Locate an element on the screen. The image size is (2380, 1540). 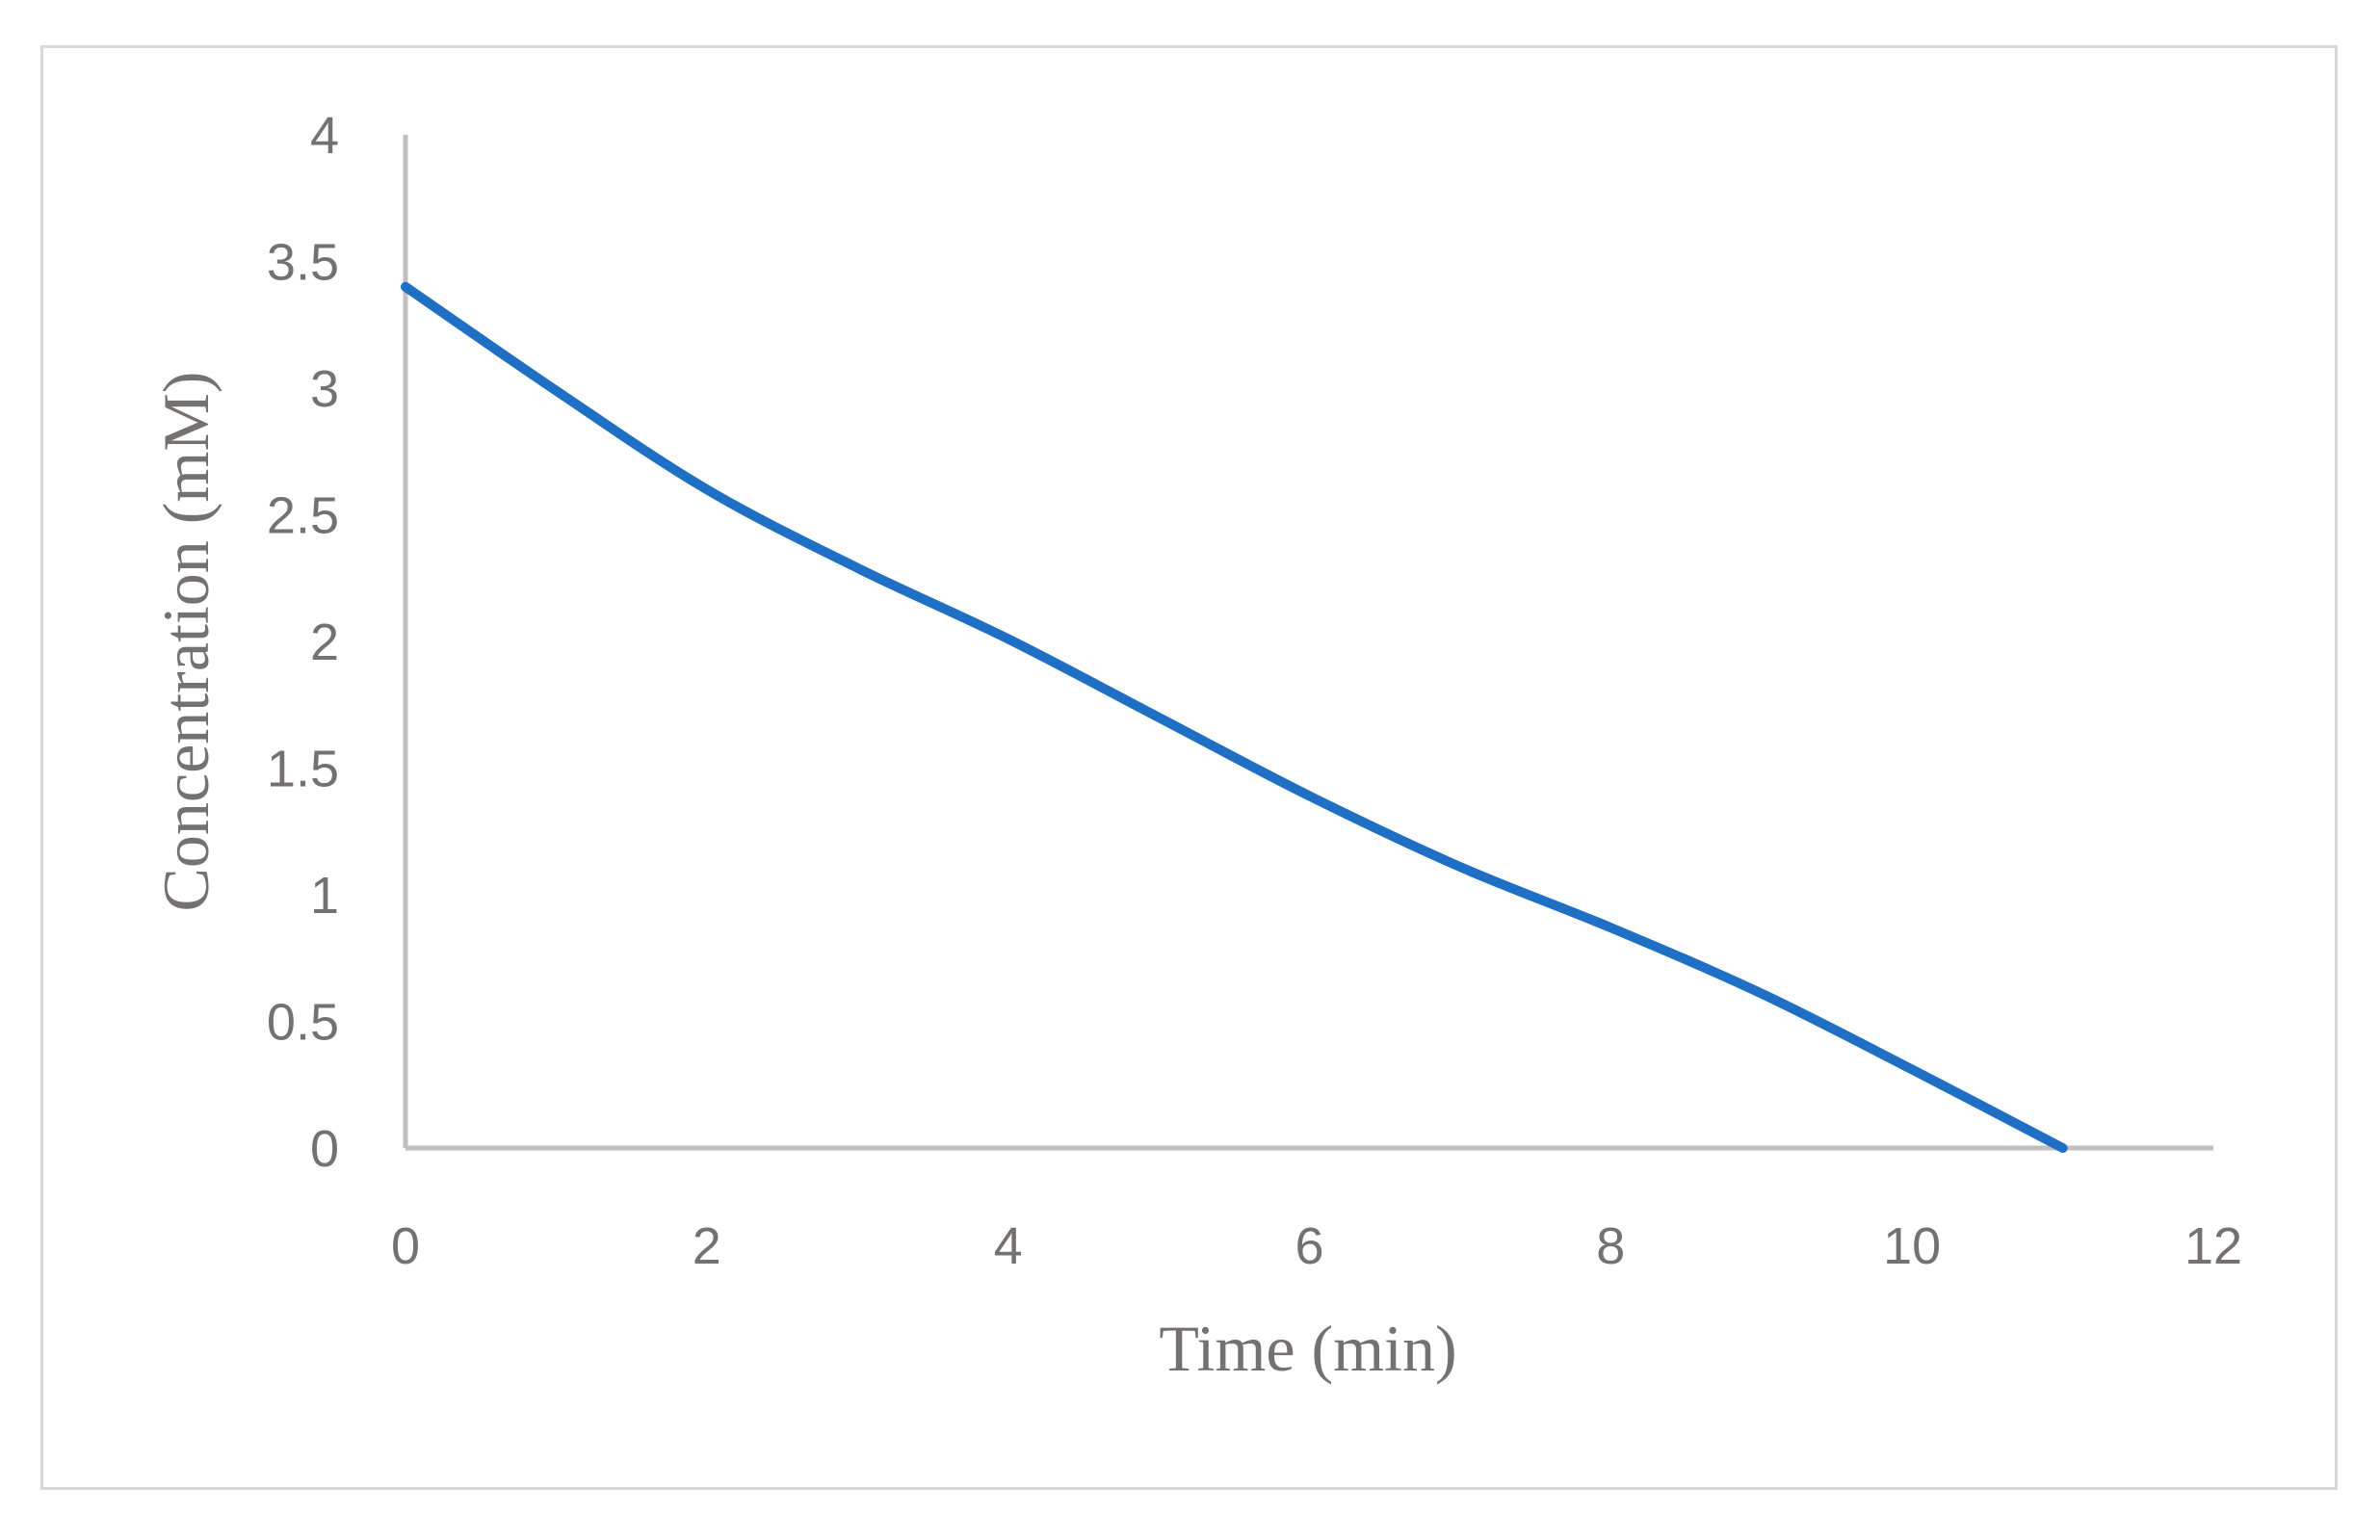
x-tick-label: 6 is located at coordinates (1309, 1246).